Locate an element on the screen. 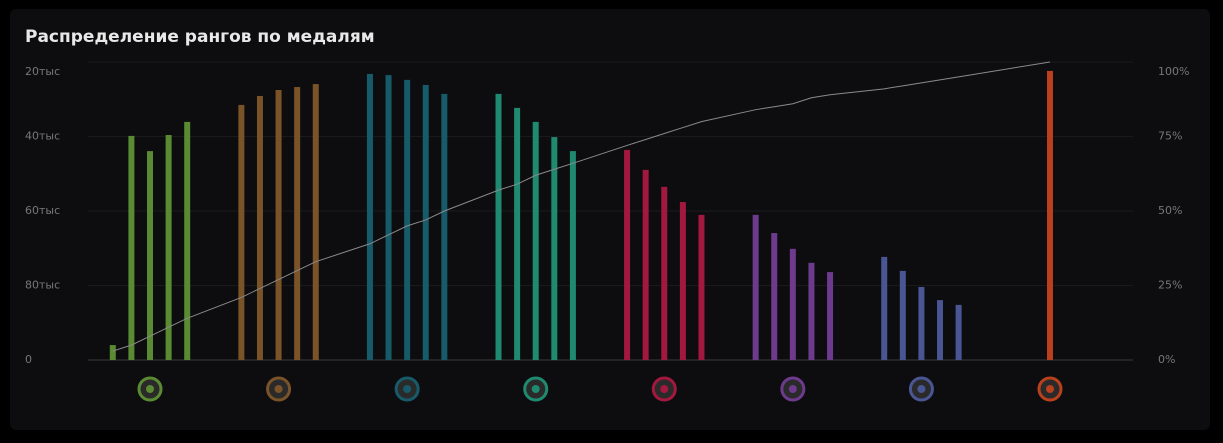 The image size is (1223, 443). y-tick-label: 0 is located at coordinates (28, 359).